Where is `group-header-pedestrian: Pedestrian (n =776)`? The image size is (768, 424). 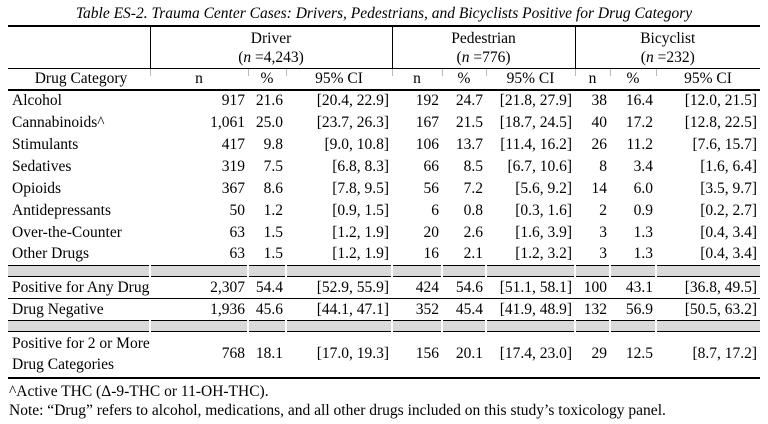 group-header-pedestrian: Pedestrian (n =776) is located at coordinates (483, 47).